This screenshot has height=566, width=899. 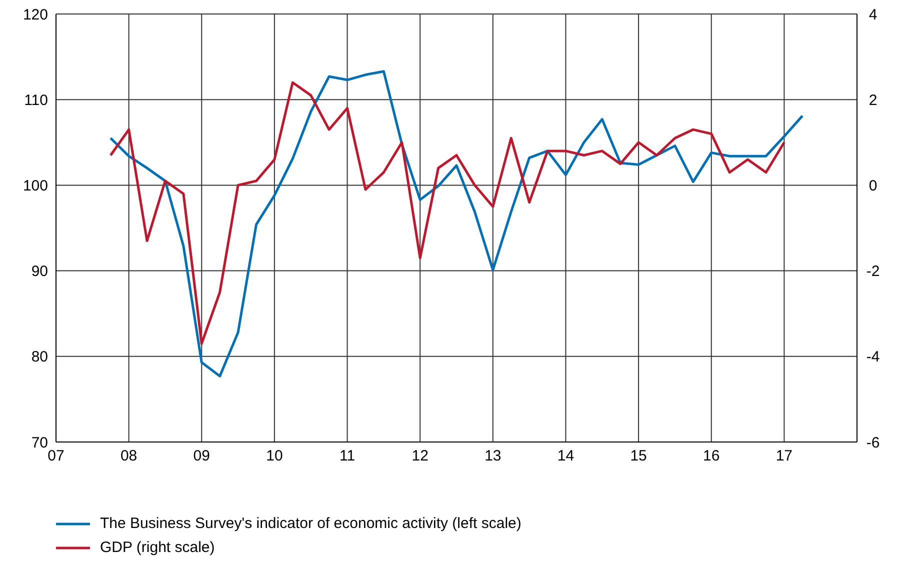 What do you see at coordinates (873, 357) in the screenshot?
I see `y2-tick-label: -4` at bounding box center [873, 357].